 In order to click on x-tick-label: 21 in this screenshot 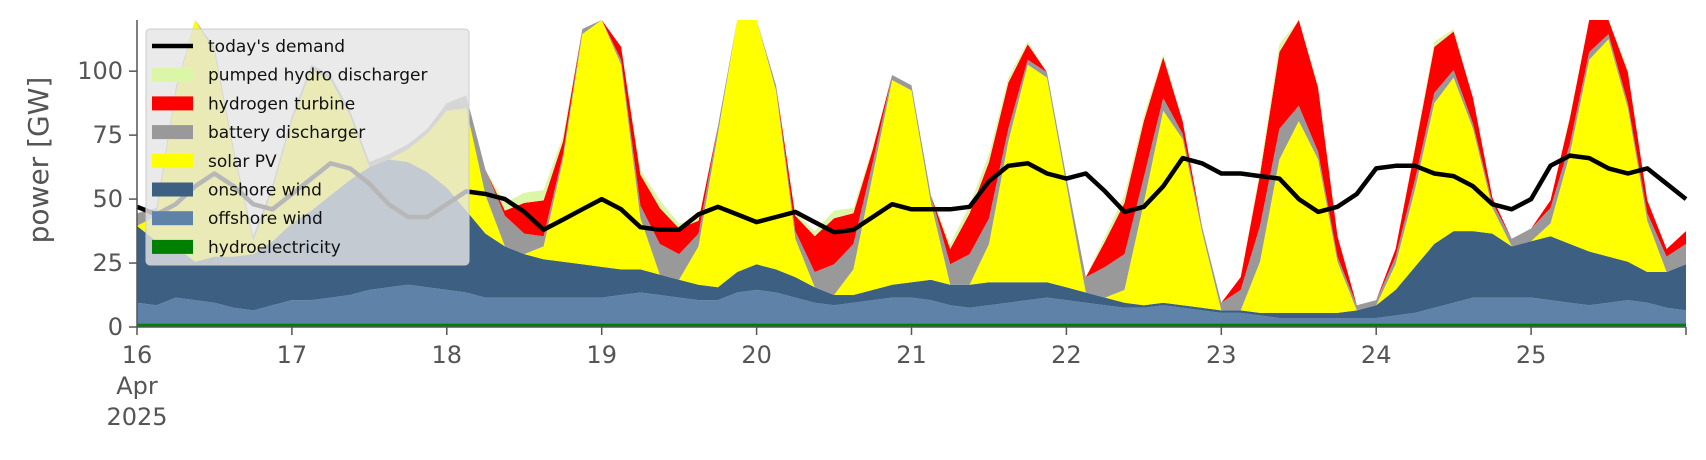, I will do `click(911, 355)`.